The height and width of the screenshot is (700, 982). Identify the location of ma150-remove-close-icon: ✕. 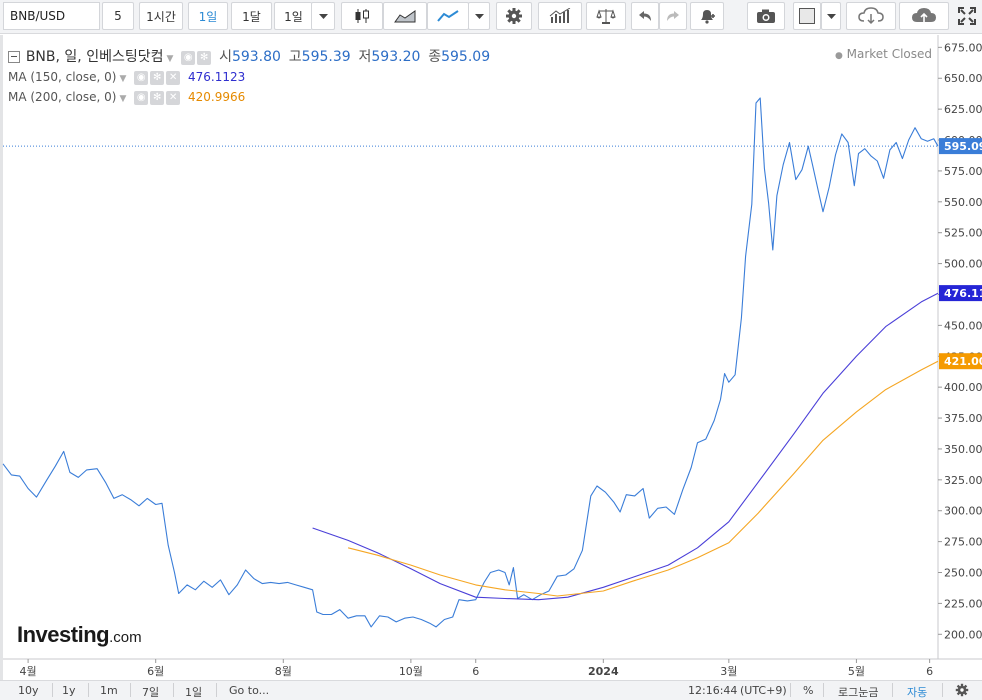
(173, 77).